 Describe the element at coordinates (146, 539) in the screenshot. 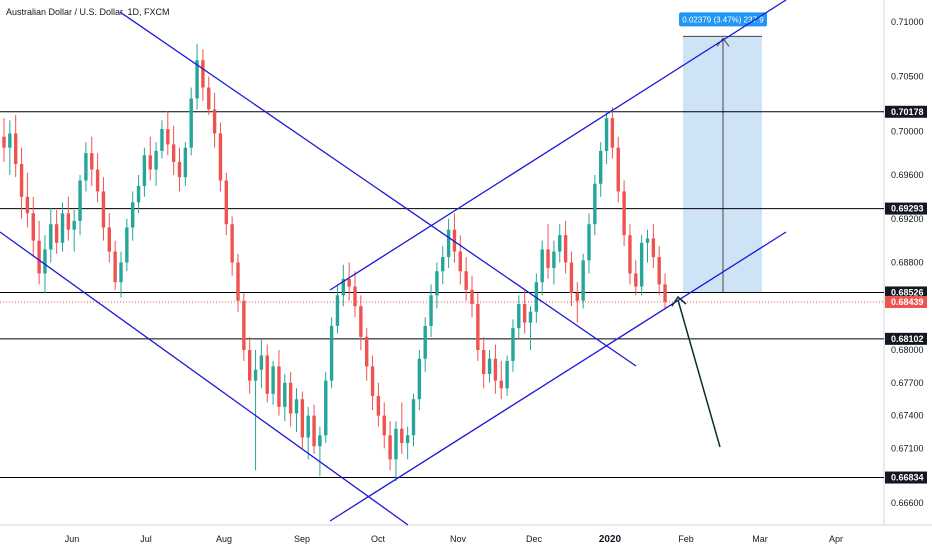

I see `time-tick-label: Jul` at that location.